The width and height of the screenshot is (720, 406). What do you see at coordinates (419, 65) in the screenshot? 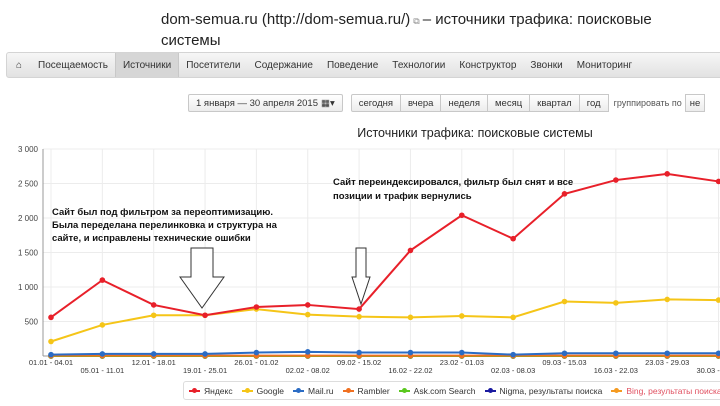
I see `nav-item-technologies: Технологии` at bounding box center [419, 65].